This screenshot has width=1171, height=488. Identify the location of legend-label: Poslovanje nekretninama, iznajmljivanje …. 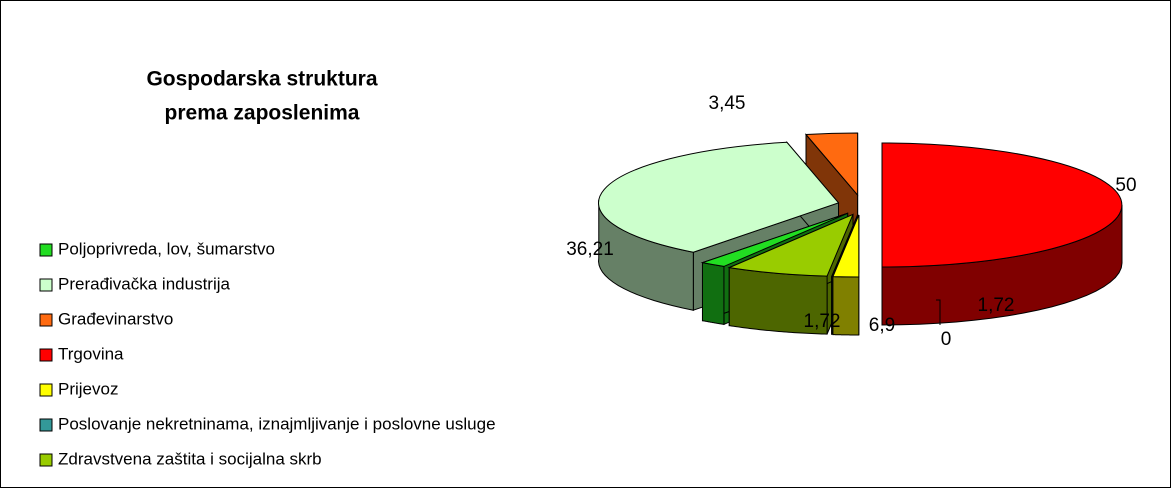
(277, 423).